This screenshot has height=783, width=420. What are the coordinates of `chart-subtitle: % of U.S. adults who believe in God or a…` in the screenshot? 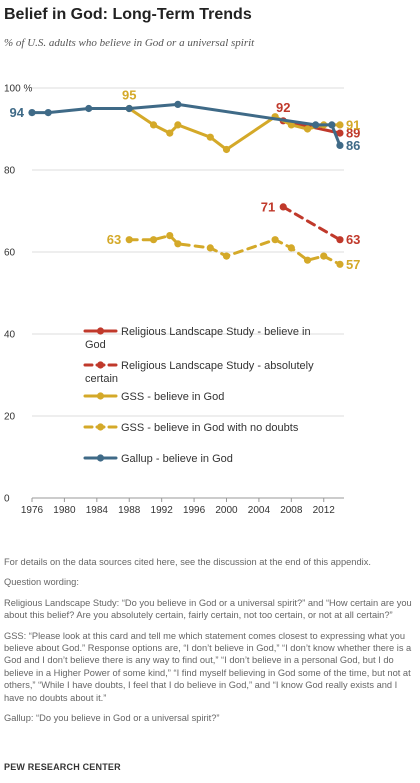 It's located at (129, 43).